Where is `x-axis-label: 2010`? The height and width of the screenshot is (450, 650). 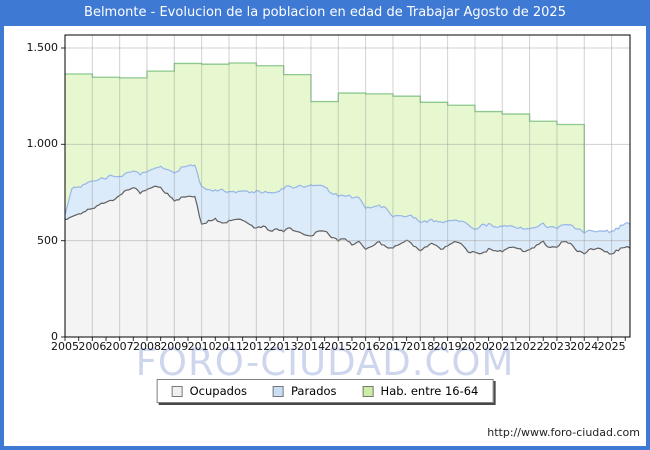
x-axis-label: 2010 is located at coordinates (201, 346).